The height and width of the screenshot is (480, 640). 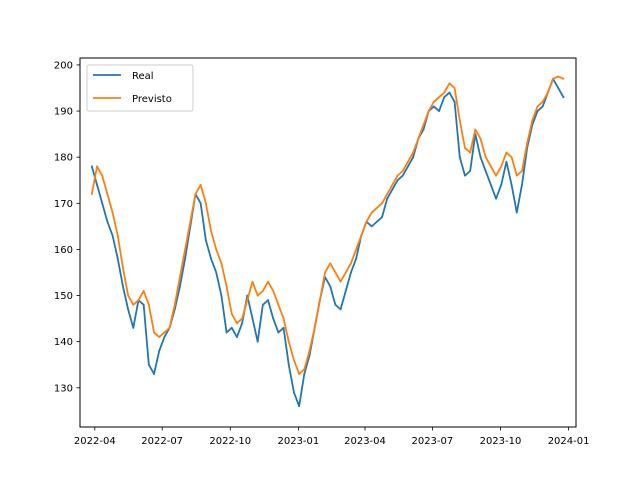 What do you see at coordinates (95, 441) in the screenshot?
I see `x-tick-label: 2022-04` at bounding box center [95, 441].